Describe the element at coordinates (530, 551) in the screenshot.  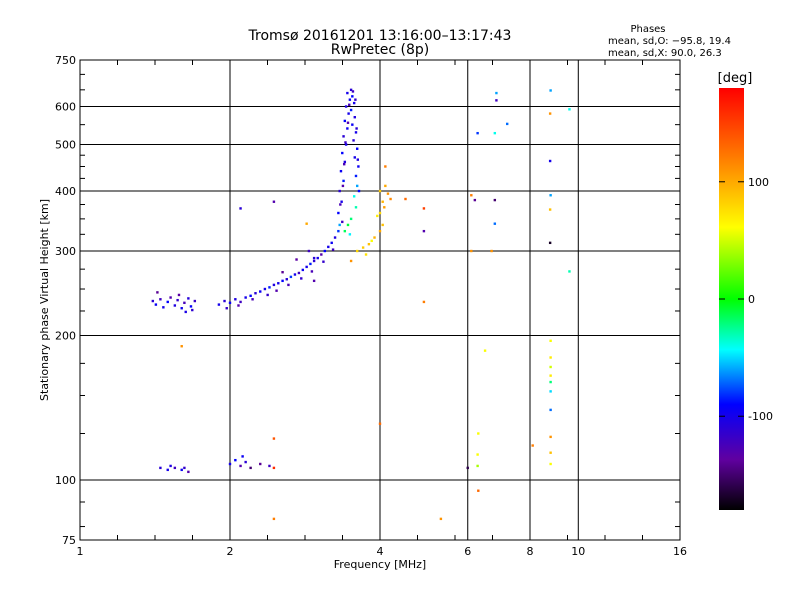
I see `x-tick-label: 8` at that location.